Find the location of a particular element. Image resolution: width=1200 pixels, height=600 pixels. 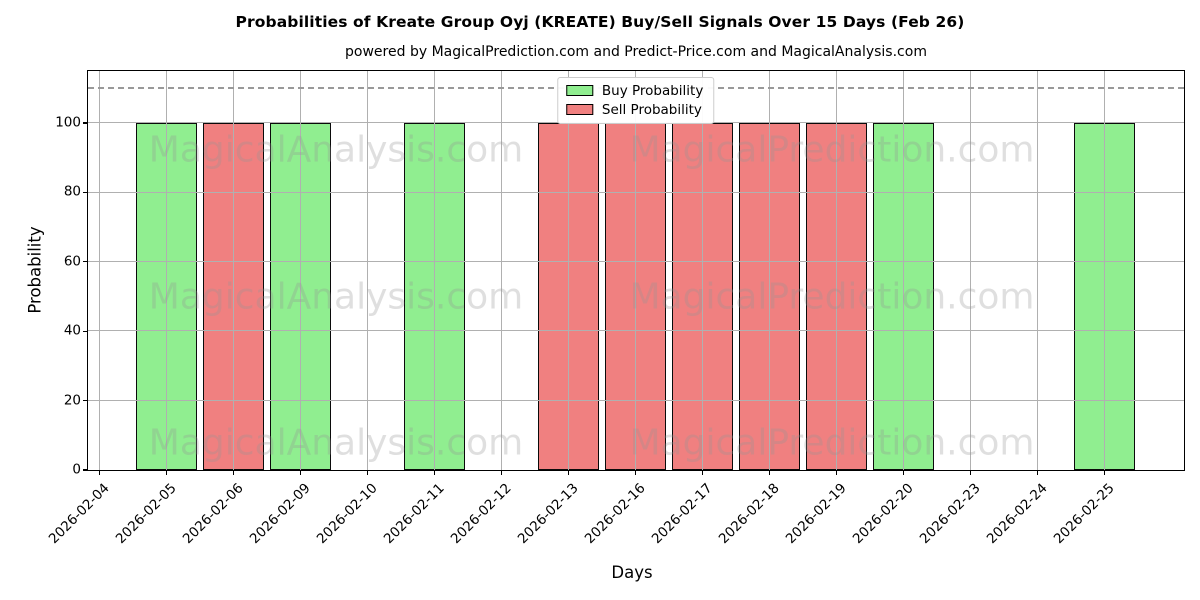

legend-label: Buy Probability is located at coordinates (652, 90).